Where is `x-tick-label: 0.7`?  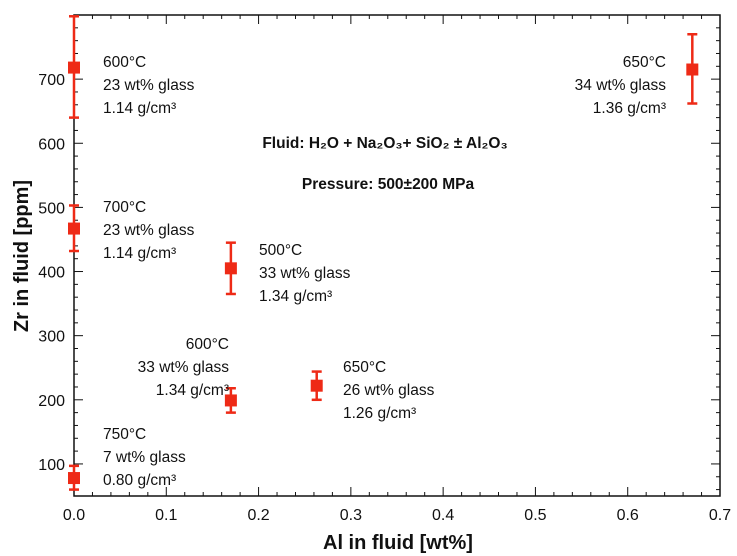 x-tick-label: 0.7 is located at coordinates (720, 515).